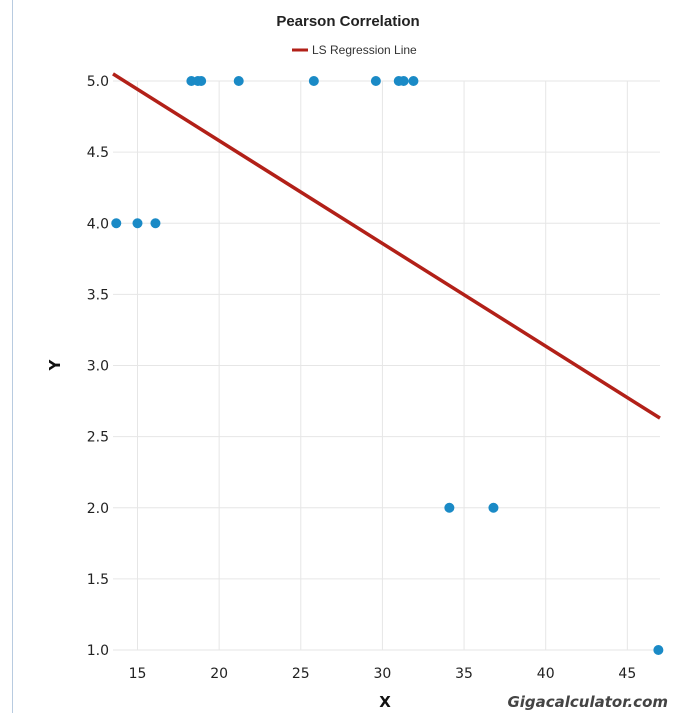 This screenshot has height=713, width=681. I want to click on y-tick-label: 1.0, so click(98, 651).